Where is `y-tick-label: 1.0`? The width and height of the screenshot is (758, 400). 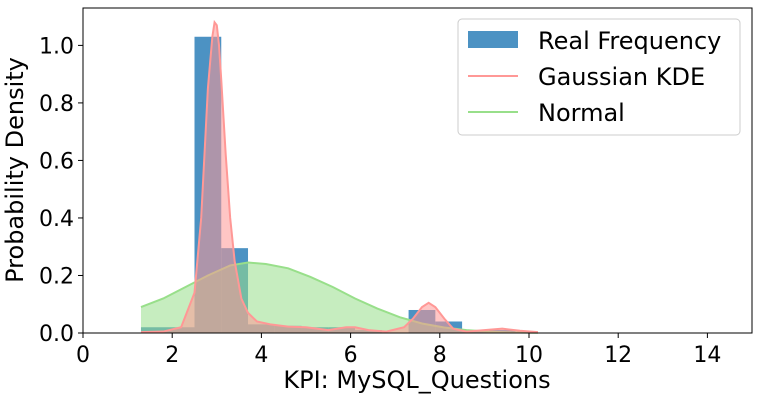
y-tick-label: 1.0 is located at coordinates (56, 46).